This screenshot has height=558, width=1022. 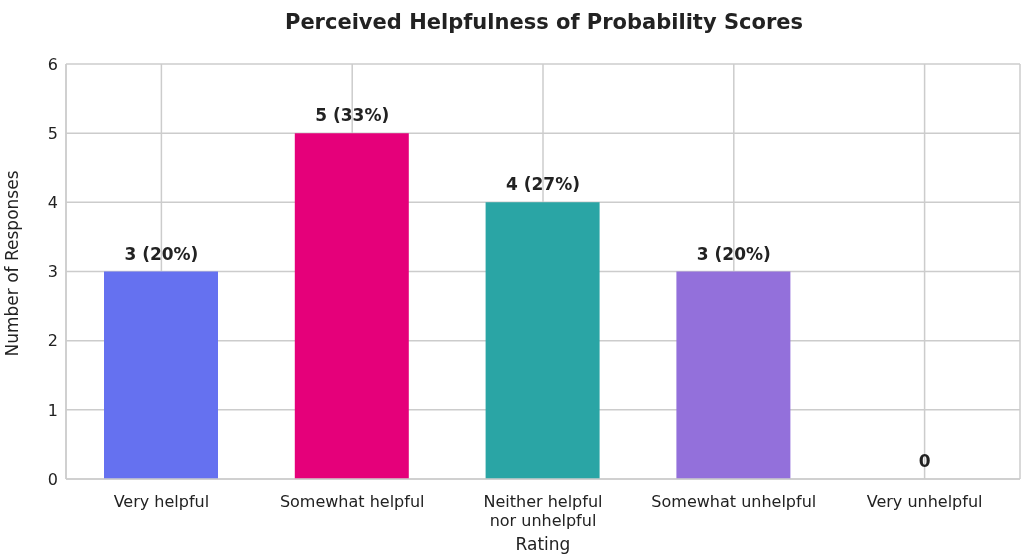 I want to click on x-tick-label: Very unhelpful, so click(x=924, y=501).